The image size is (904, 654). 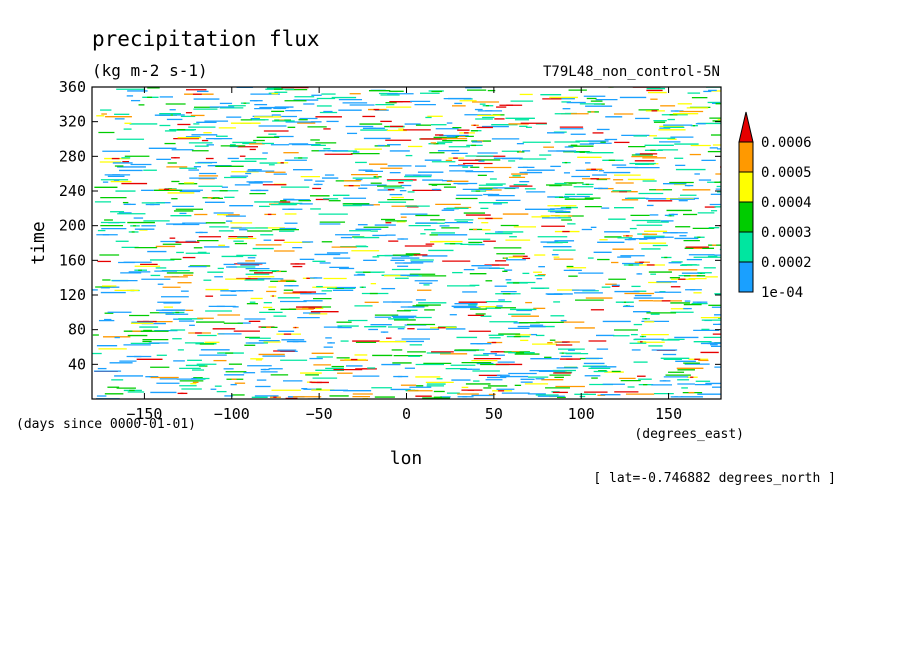 What do you see at coordinates (786, 233) in the screenshot?
I see `colorbar-label: 0.0003` at bounding box center [786, 233].